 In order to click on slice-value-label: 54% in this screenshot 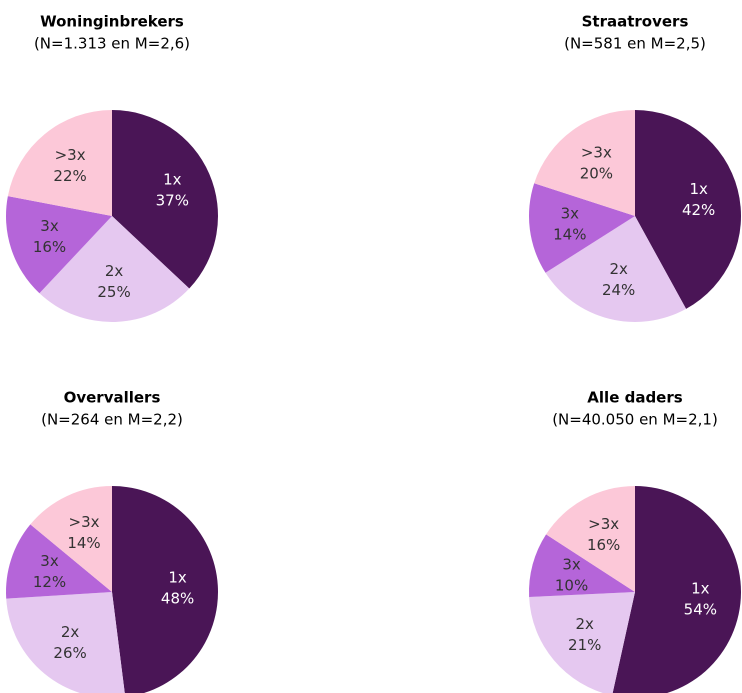, I will do `click(700, 610)`.